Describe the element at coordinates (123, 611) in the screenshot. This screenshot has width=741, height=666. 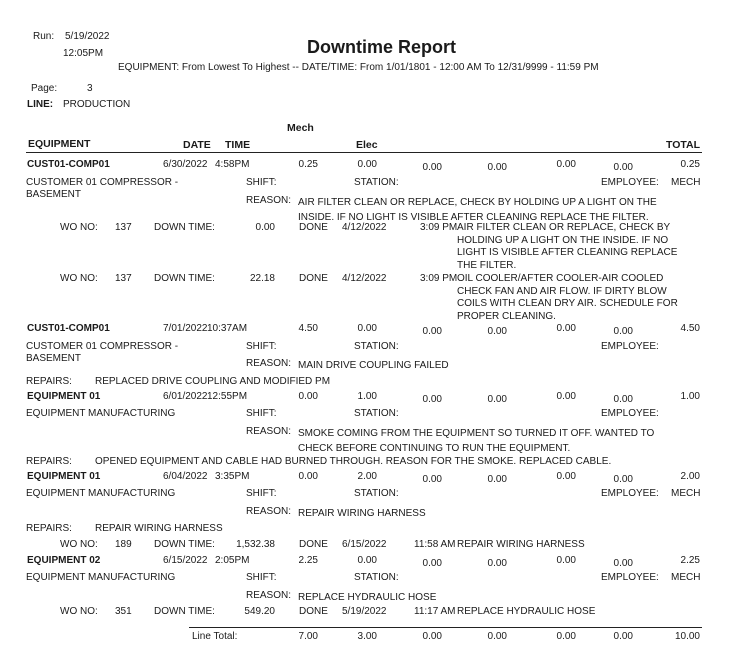
I see `wo-number: 351` at that location.